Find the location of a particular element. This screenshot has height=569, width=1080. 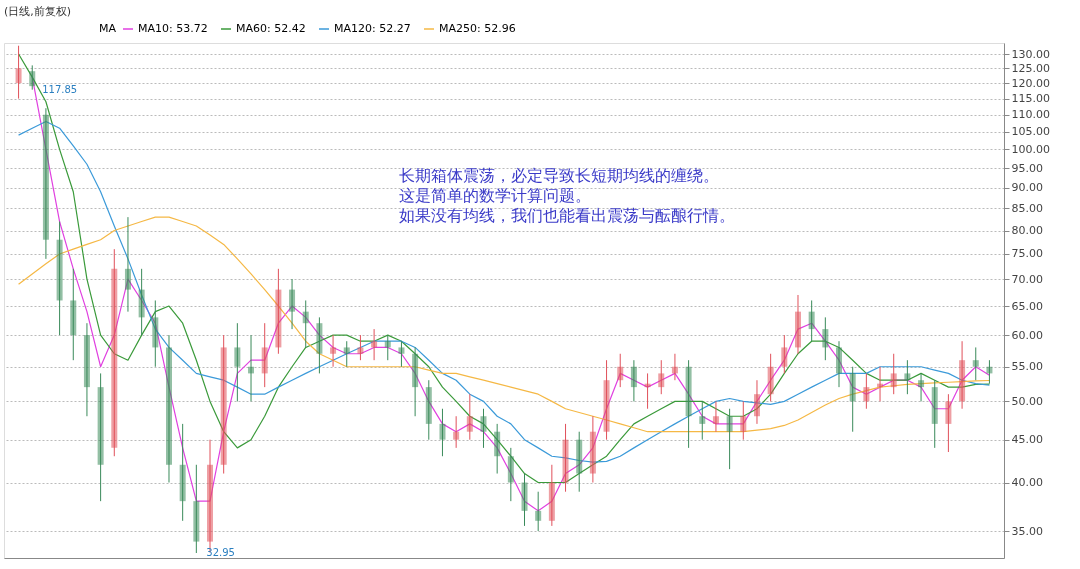

y-tick-label: 40.00 is located at coordinates (1027, 483).